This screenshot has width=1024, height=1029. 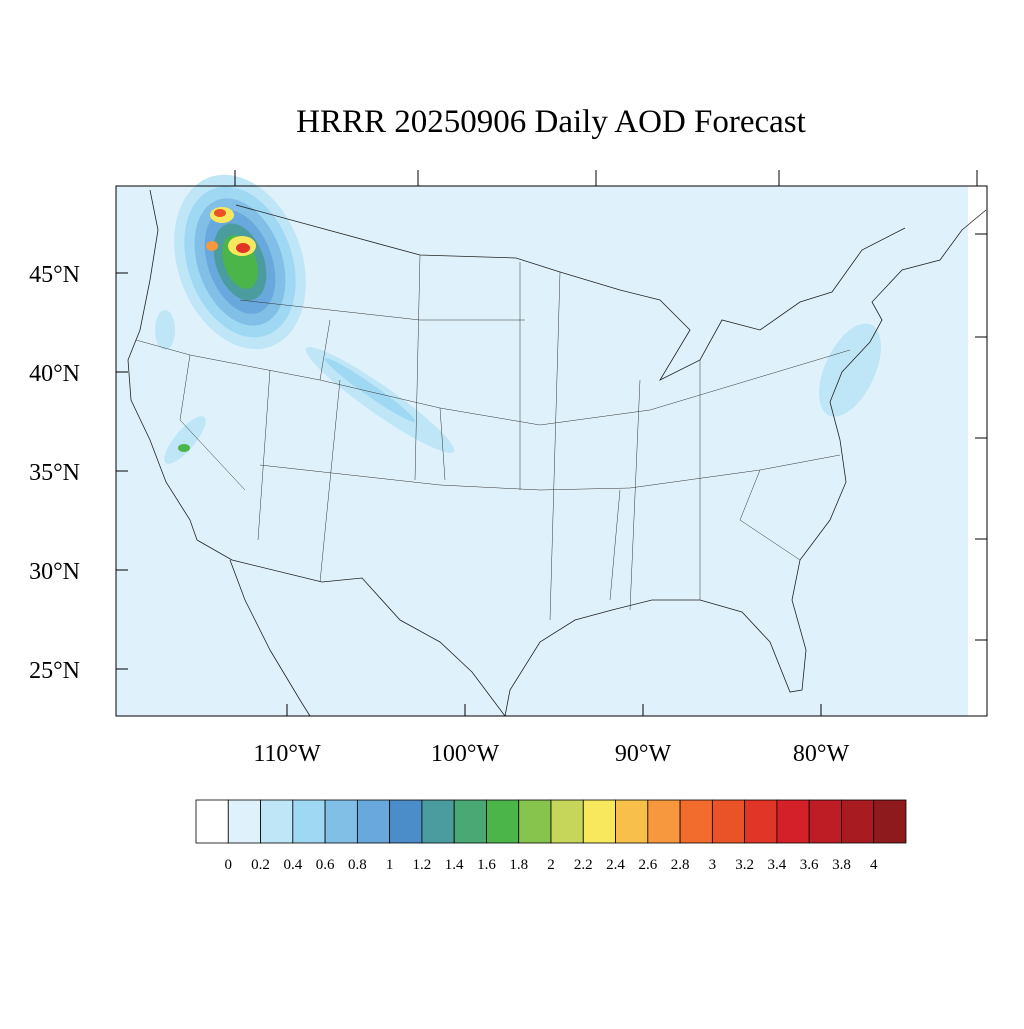 I want to click on colorbar-label: 4, so click(x=874, y=865).